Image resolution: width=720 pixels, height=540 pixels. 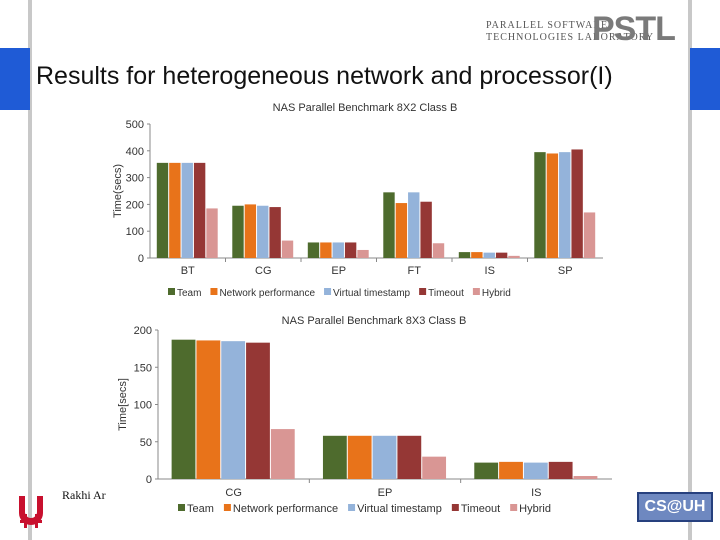 I want to click on bar-ft-timeout, so click(x=426, y=229).